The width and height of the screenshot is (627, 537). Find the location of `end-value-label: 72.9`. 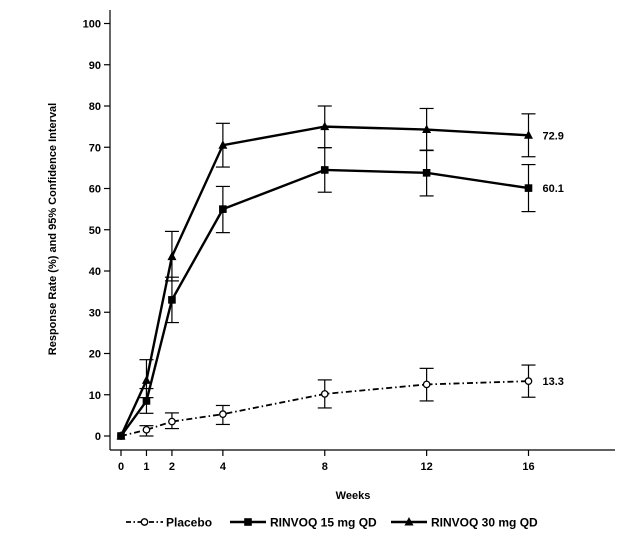

end-value-label: 72.9 is located at coordinates (553, 136).